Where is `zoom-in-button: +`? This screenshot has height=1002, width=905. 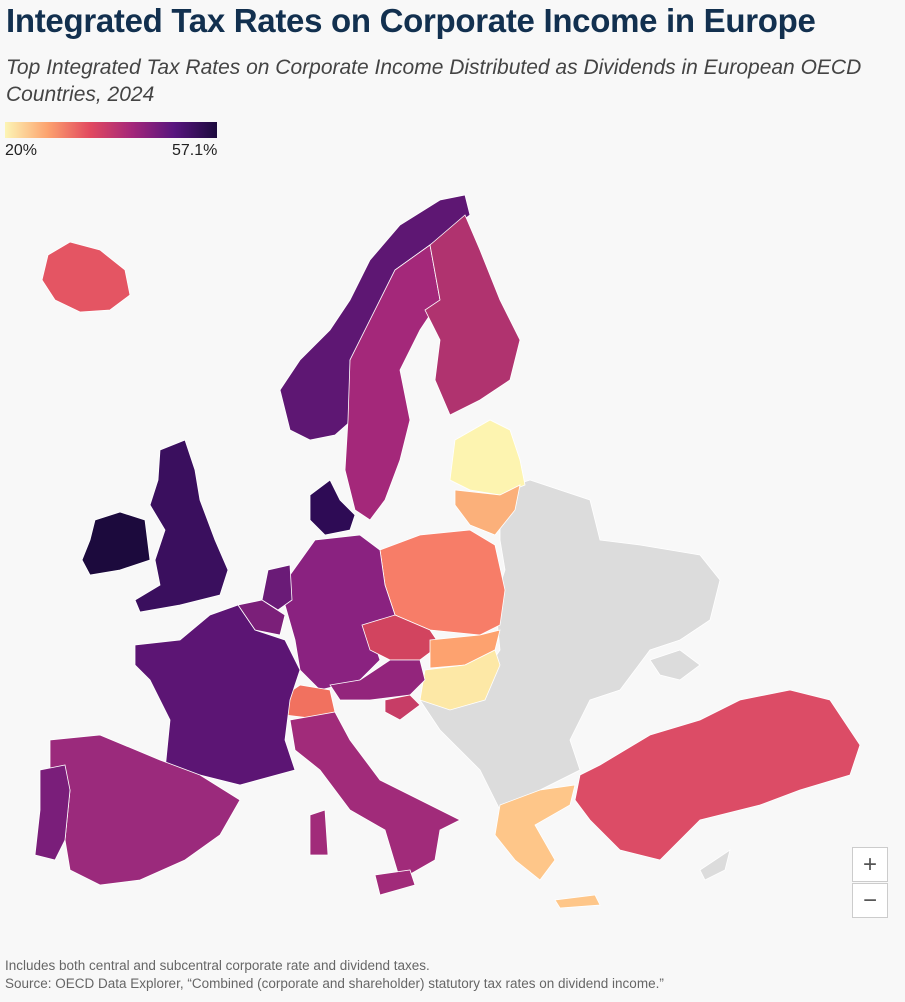 zoom-in-button: + is located at coordinates (870, 864).